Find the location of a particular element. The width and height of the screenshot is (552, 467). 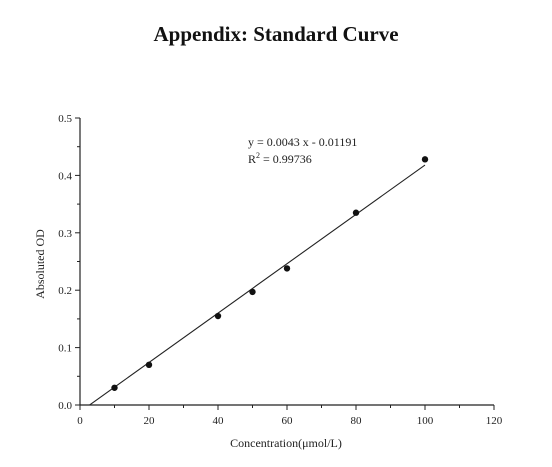

x-tick-label: 120 is located at coordinates (494, 421).